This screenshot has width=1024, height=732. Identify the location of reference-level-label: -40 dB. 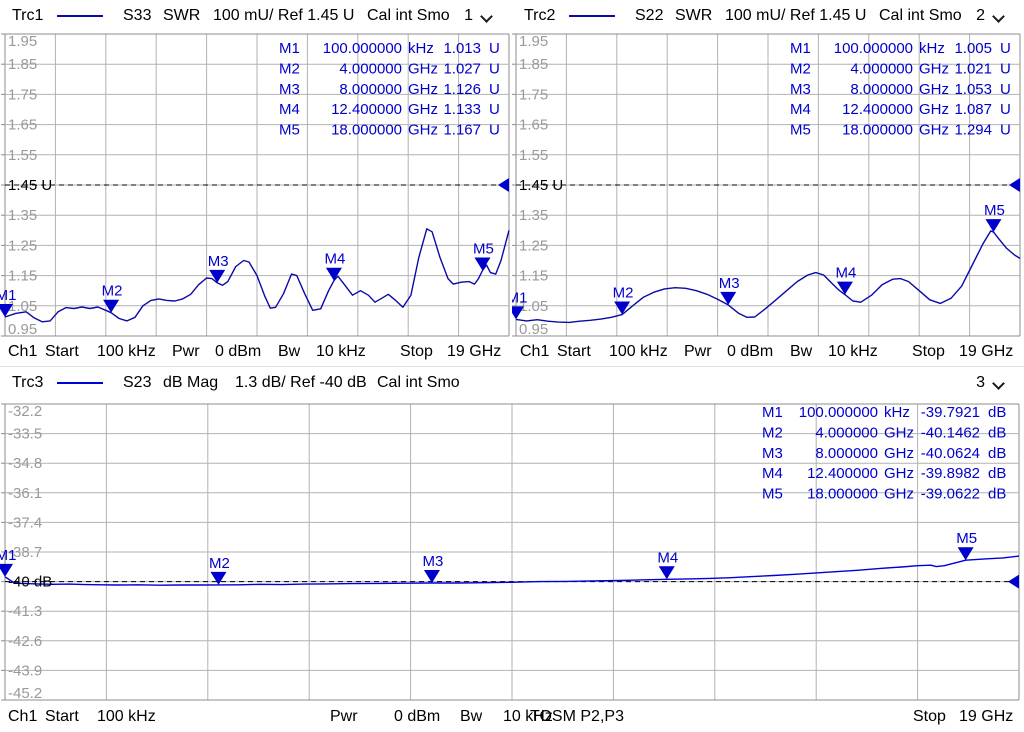
(30, 582).